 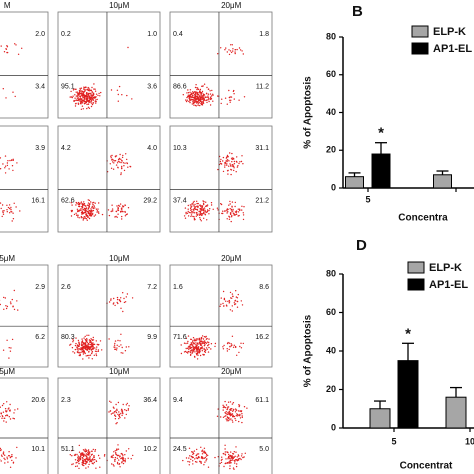 What do you see at coordinates (381, 133) in the screenshot?
I see `significance-mark: *` at bounding box center [381, 133].